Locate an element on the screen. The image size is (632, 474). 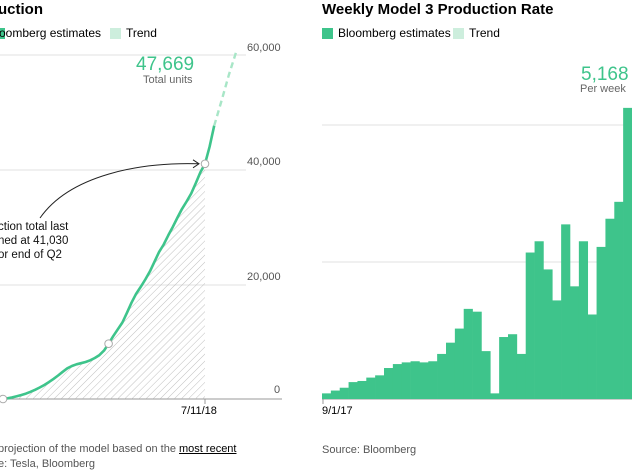
left-x-tick: 7/11/18 is located at coordinates (199, 411).